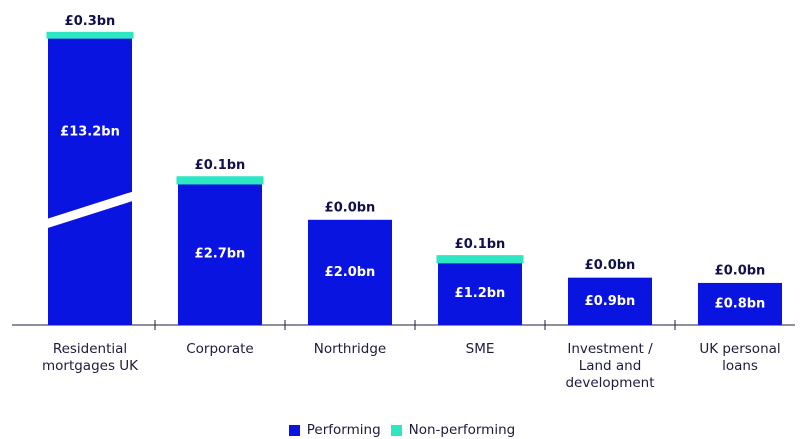 The height and width of the screenshot is (439, 804). Describe the element at coordinates (90, 210) in the screenshot. I see `axis-break` at that location.